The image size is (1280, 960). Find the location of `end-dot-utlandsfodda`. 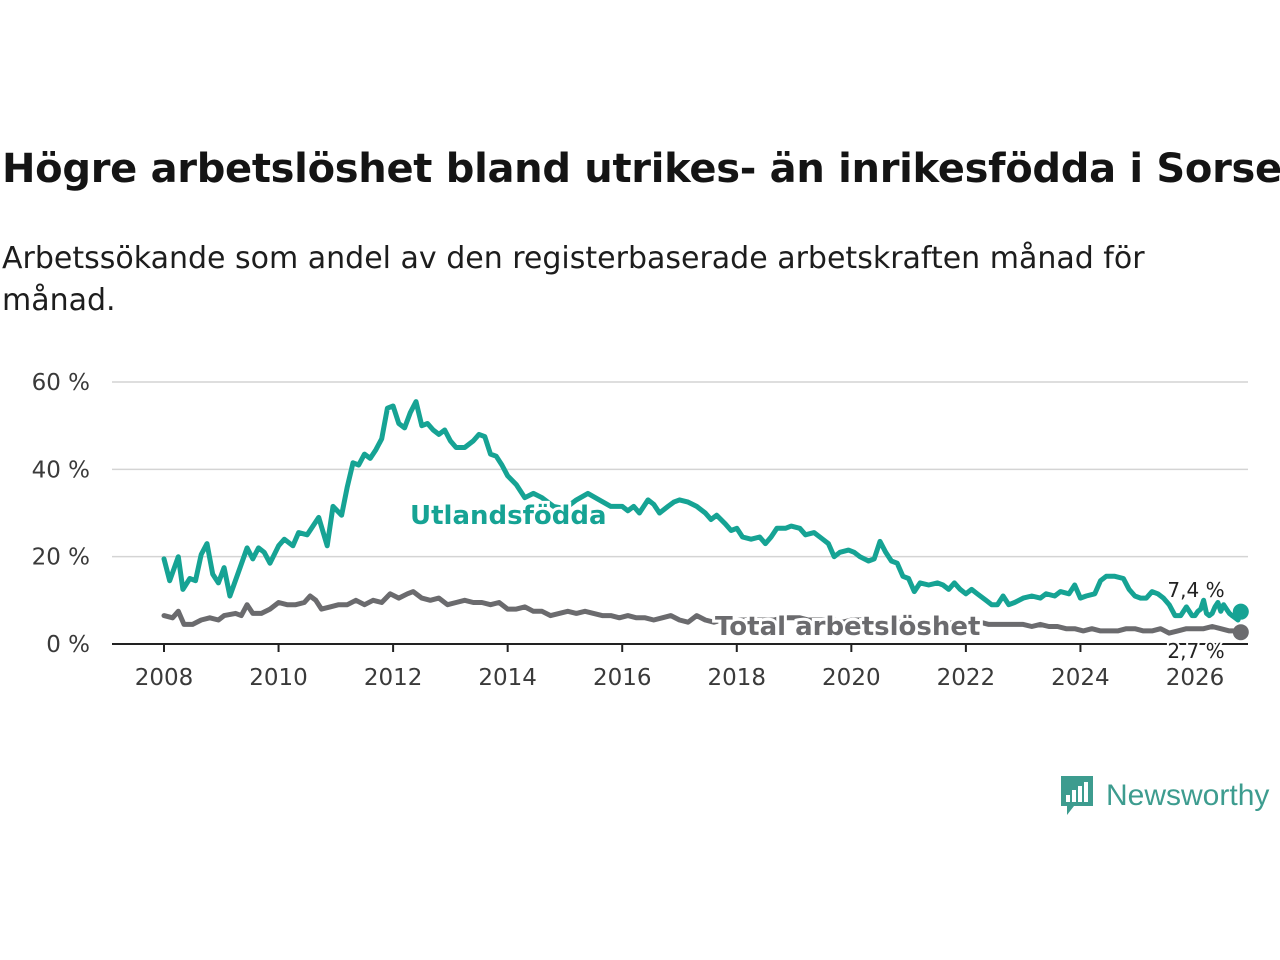

end-dot-utlandsfodda is located at coordinates (1240, 611).